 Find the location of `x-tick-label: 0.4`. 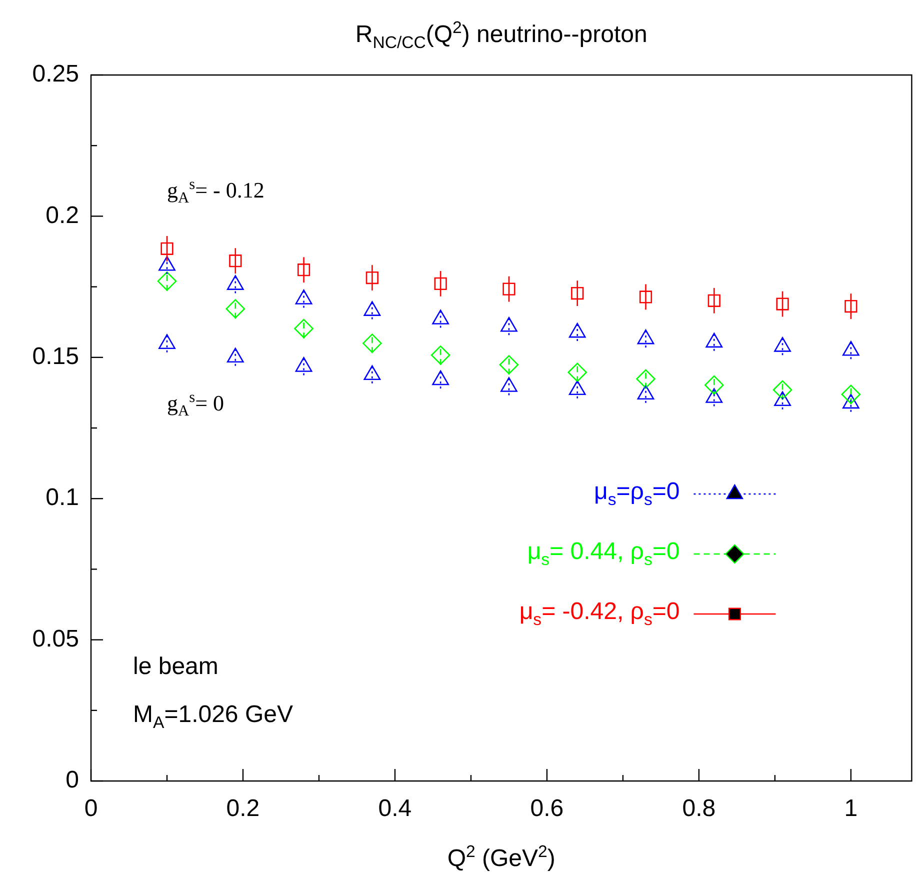

x-tick-label: 0.4 is located at coordinates (395, 808).